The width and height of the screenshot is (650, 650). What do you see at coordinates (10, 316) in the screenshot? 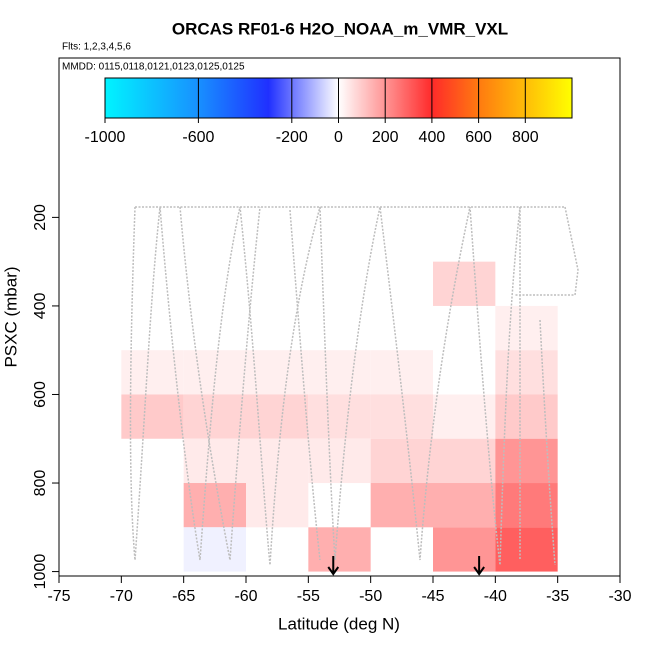
I see `y-axis-label: PSXC (mbar)` at bounding box center [10, 316].